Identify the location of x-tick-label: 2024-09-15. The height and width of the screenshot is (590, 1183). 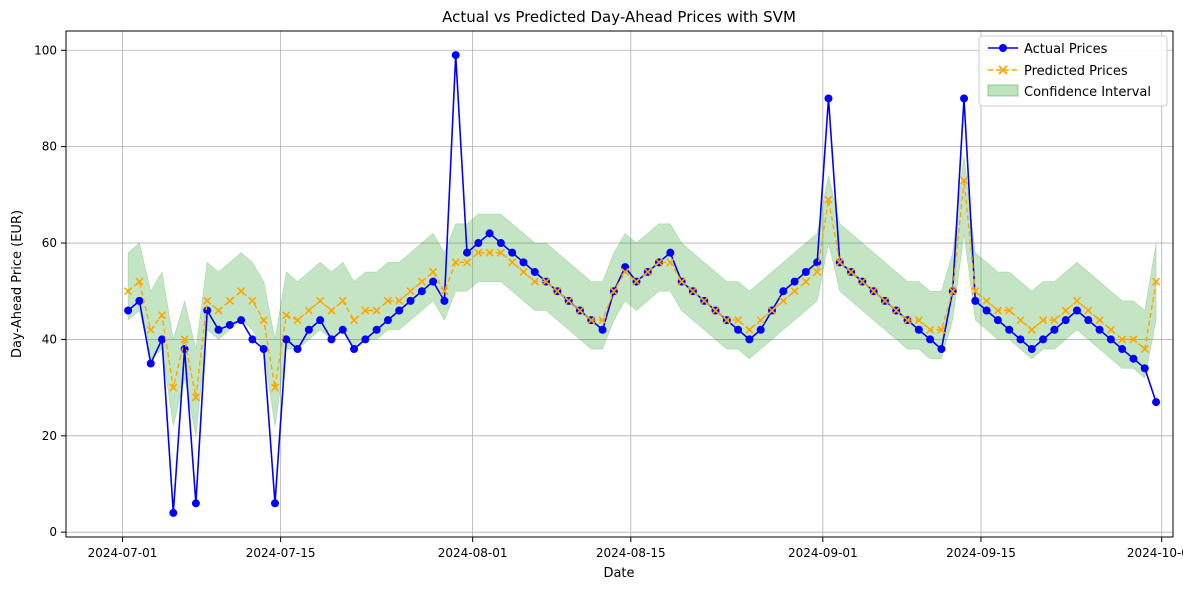
(981, 553).